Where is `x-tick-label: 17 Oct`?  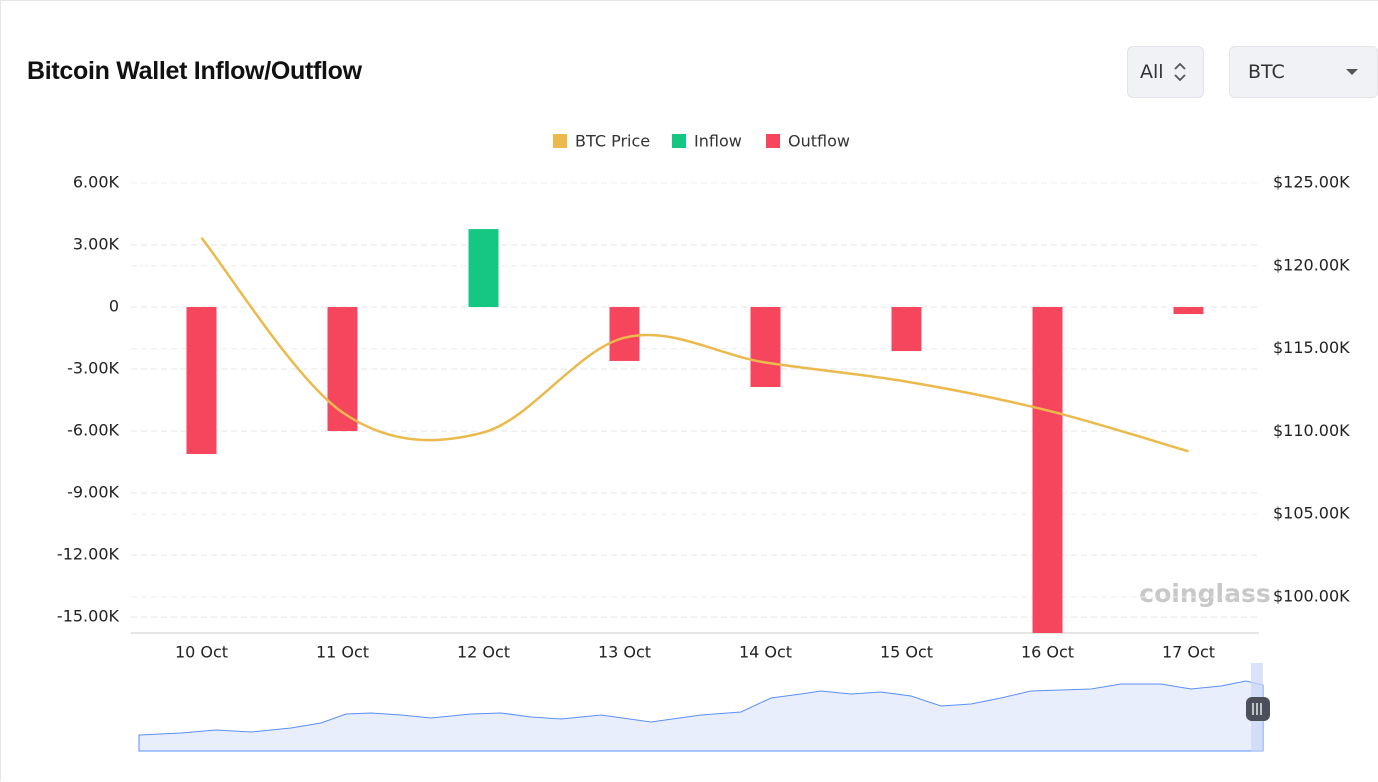 x-tick-label: 17 Oct is located at coordinates (1188, 652).